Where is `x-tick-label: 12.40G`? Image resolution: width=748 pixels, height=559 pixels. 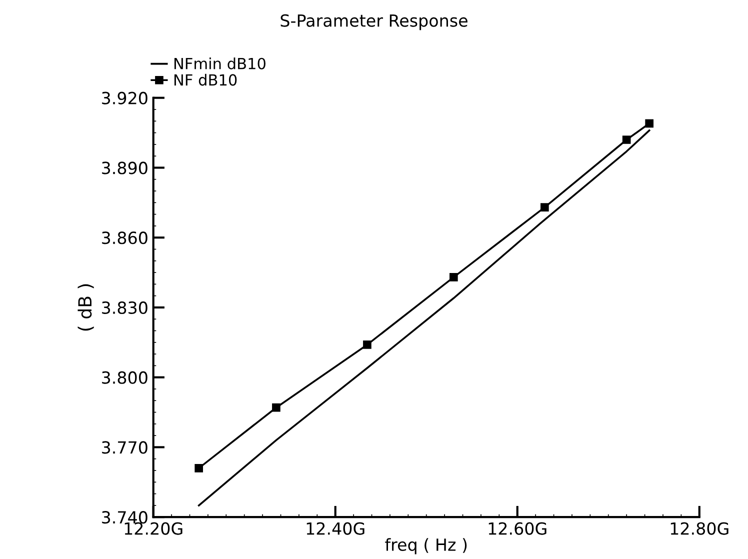
x-tick-label: 12.40G is located at coordinates (335, 528).